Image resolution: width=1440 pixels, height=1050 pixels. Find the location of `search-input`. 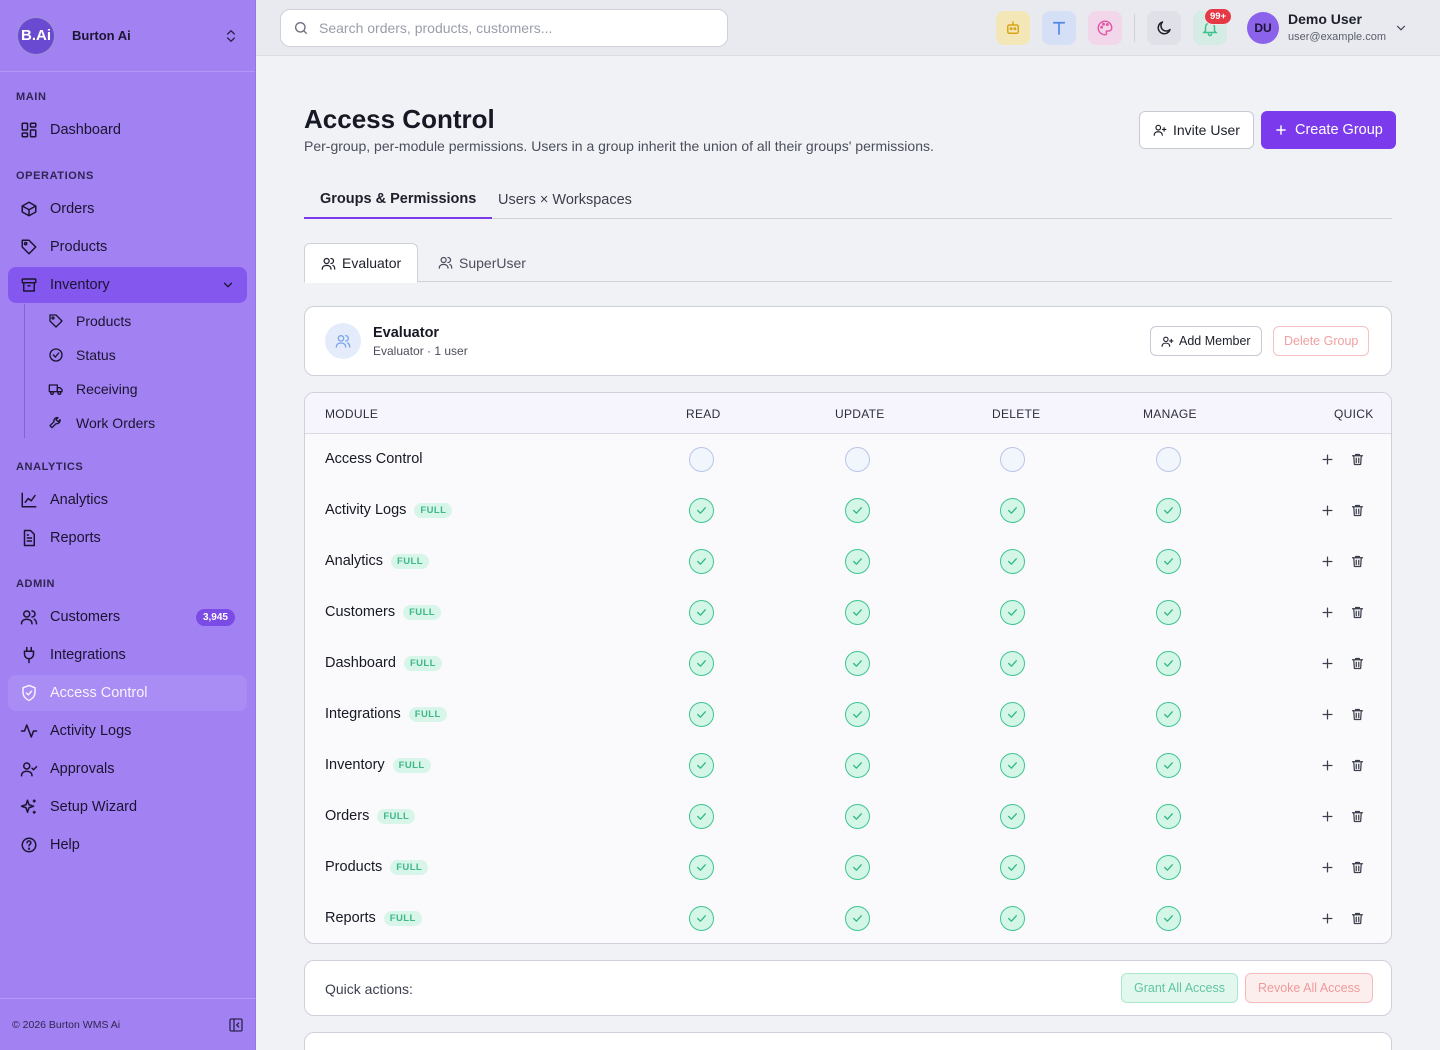

search-input is located at coordinates (509, 28).